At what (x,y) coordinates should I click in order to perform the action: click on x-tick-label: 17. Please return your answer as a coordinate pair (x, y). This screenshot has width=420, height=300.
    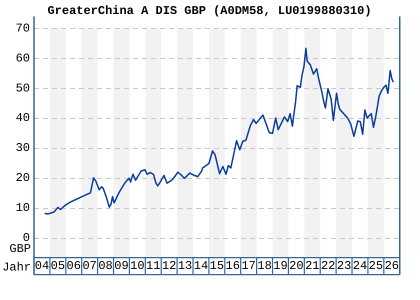
    Looking at the image, I should click on (248, 265).